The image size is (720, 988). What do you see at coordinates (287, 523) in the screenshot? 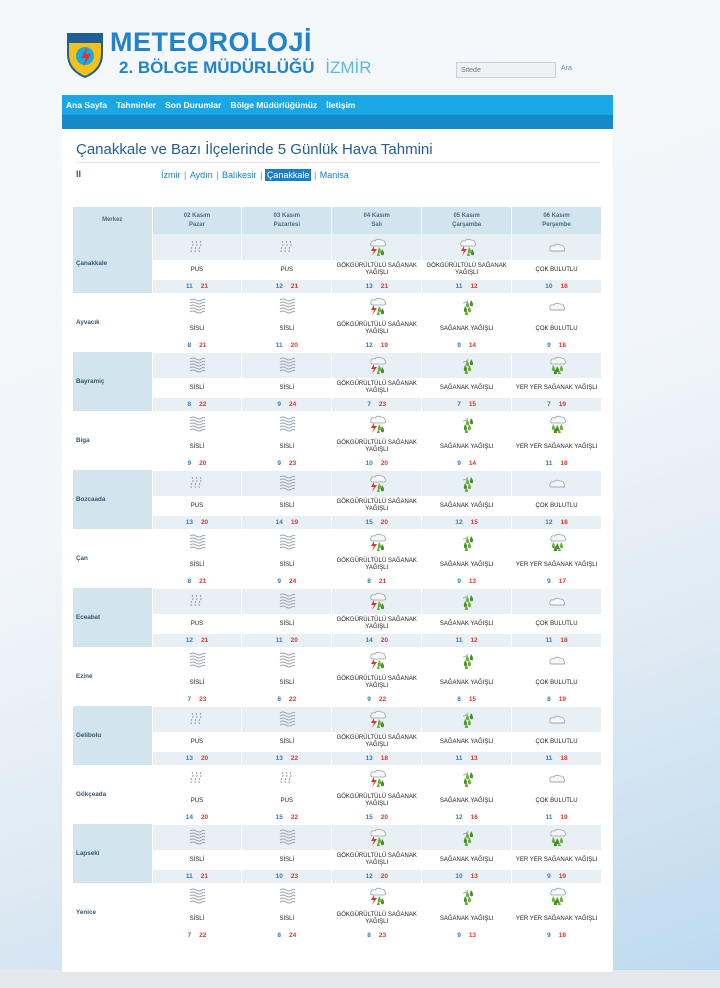
I see `temperature-cell: 14 19` at bounding box center [287, 523].